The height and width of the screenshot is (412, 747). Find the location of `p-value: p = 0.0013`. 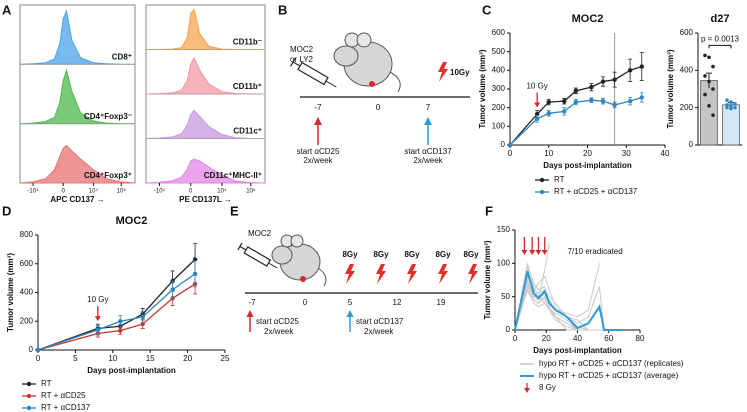

p-value: p = 0.0013 is located at coordinates (720, 38).